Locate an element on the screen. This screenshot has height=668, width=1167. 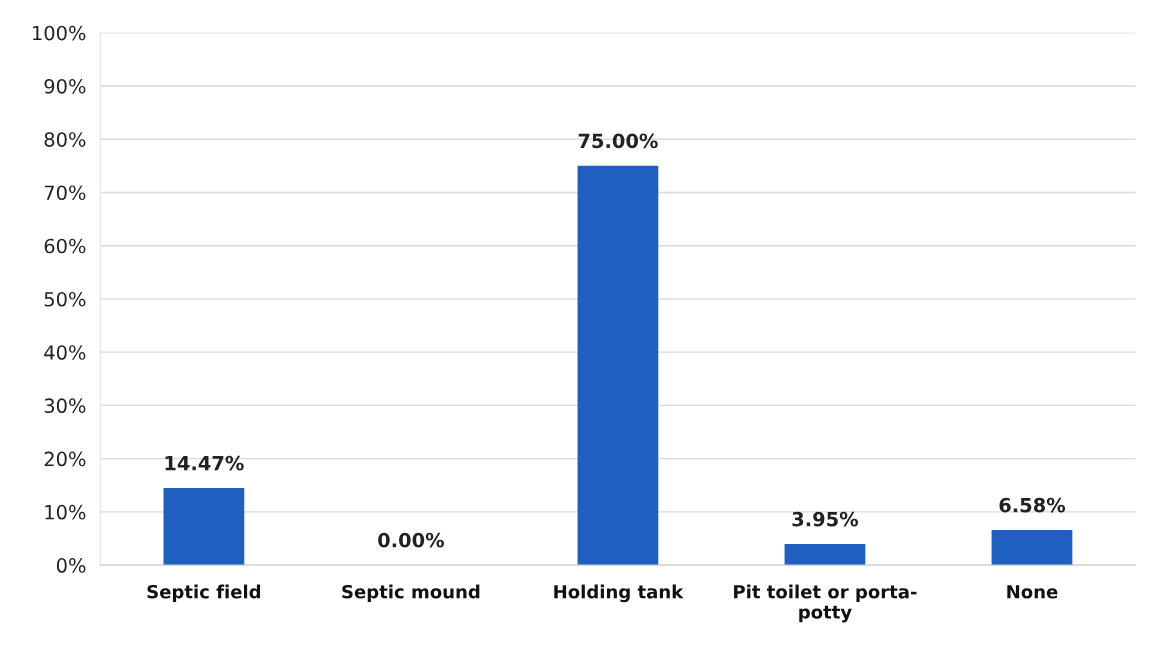
data-label: 14.47% is located at coordinates (204, 463).